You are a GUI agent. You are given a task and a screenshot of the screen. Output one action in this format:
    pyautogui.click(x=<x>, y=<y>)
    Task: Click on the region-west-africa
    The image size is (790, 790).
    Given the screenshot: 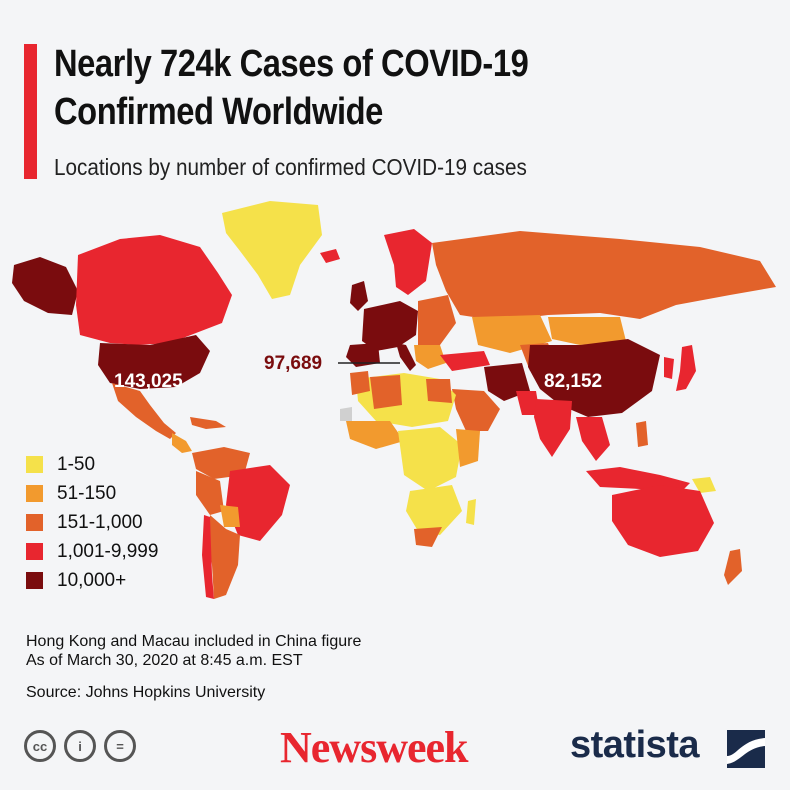 What is the action you would take?
    pyautogui.click(x=375, y=435)
    